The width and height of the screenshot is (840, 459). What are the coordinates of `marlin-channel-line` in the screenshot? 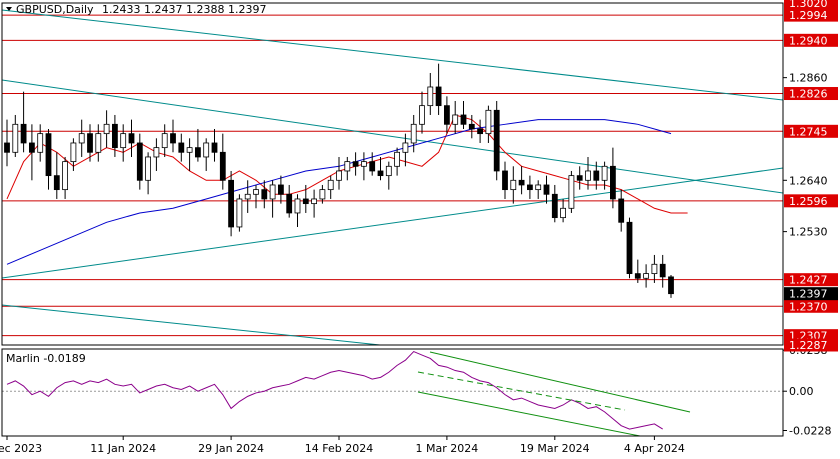 It's located at (529, 414).